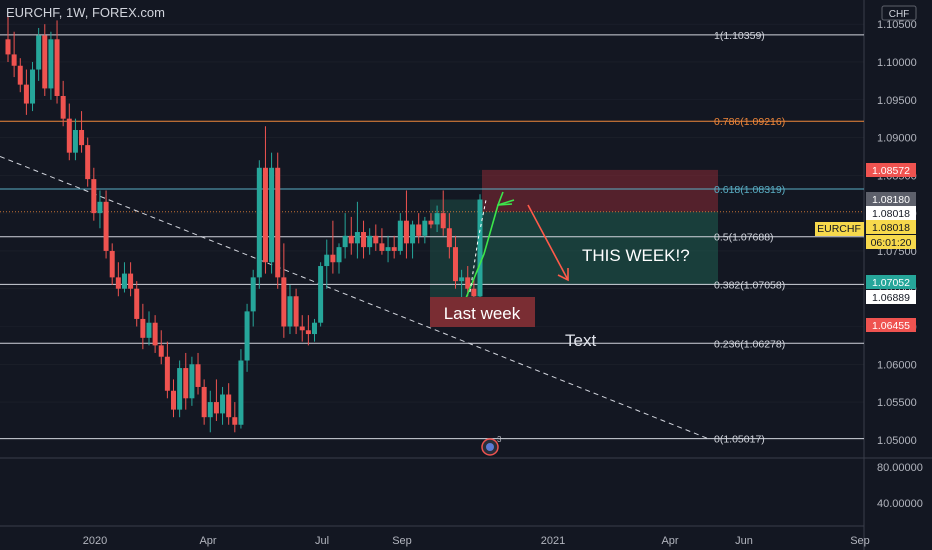 The height and width of the screenshot is (550, 932). Describe the element at coordinates (85, 12) in the screenshot. I see `symbol-title: EURCHF, 1W, FOREX.com` at that location.